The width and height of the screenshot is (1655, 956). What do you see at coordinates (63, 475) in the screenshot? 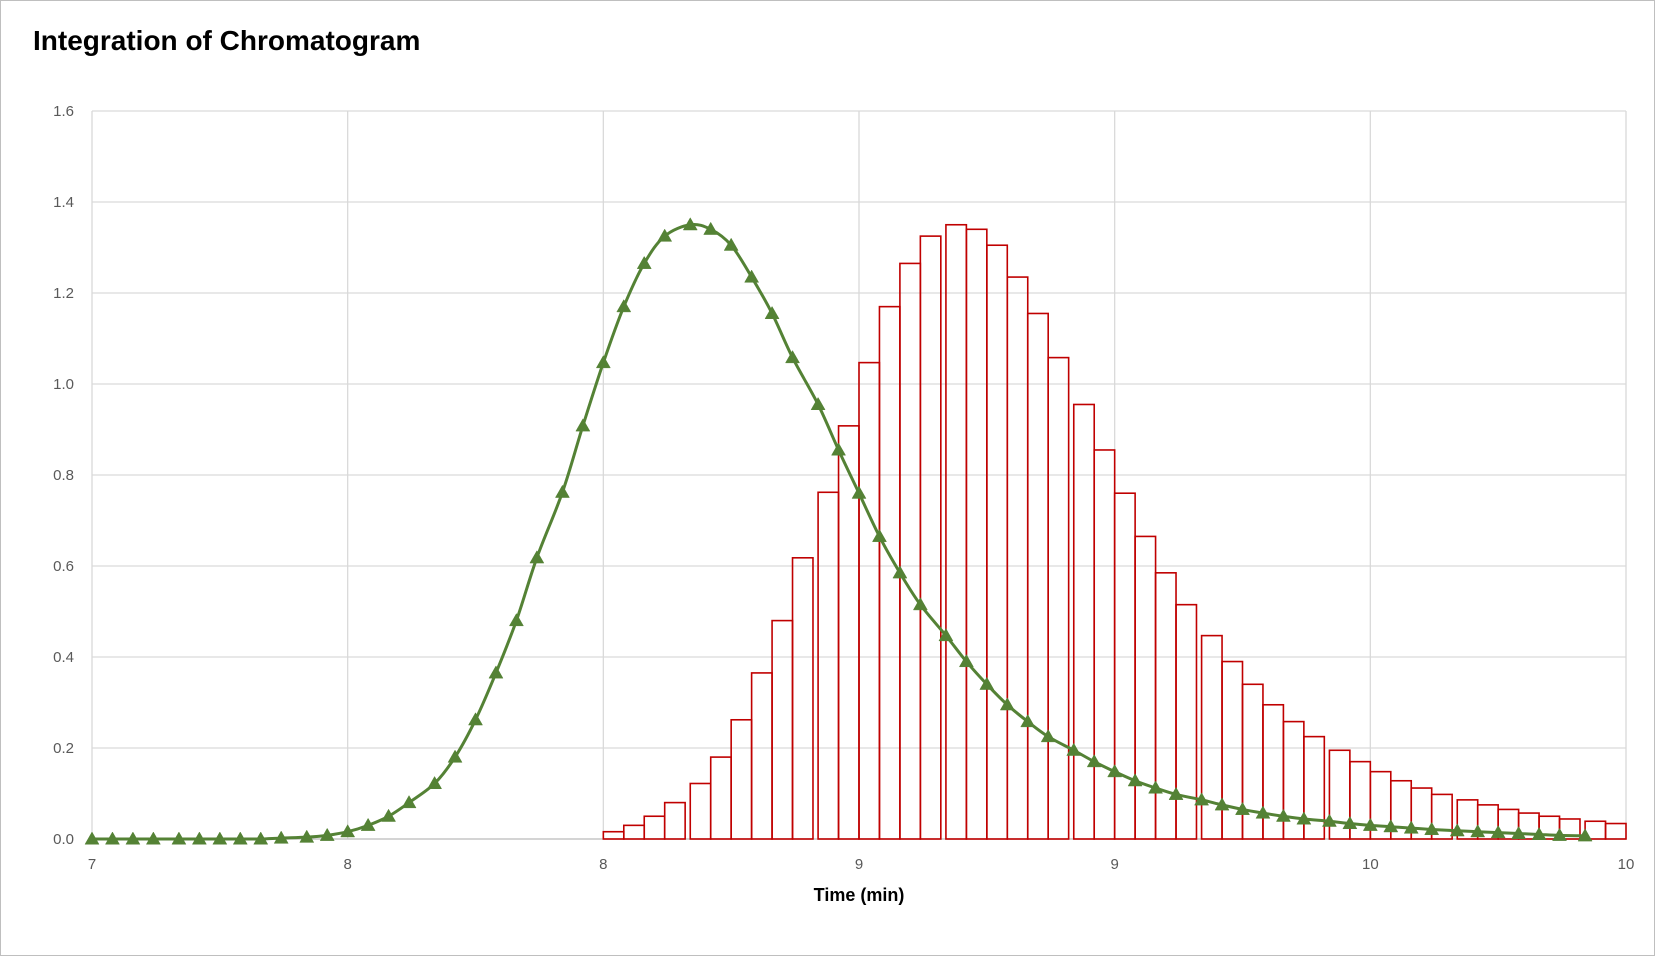
I see `y-tick-label: 0.8` at bounding box center [63, 475].